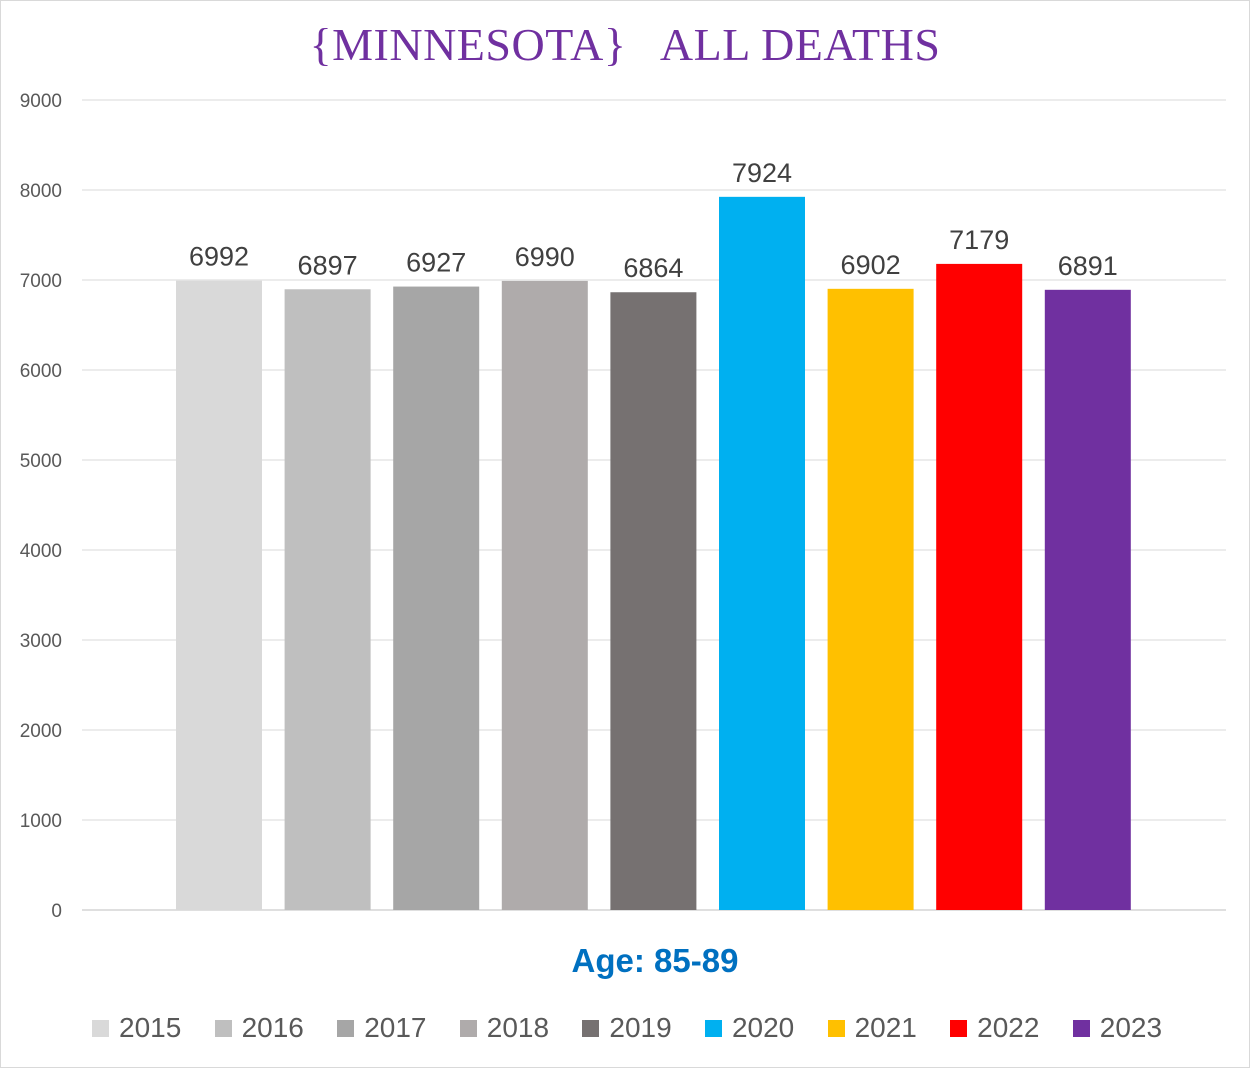 The height and width of the screenshot is (1068, 1250). I want to click on bar-2017, so click(436, 598).